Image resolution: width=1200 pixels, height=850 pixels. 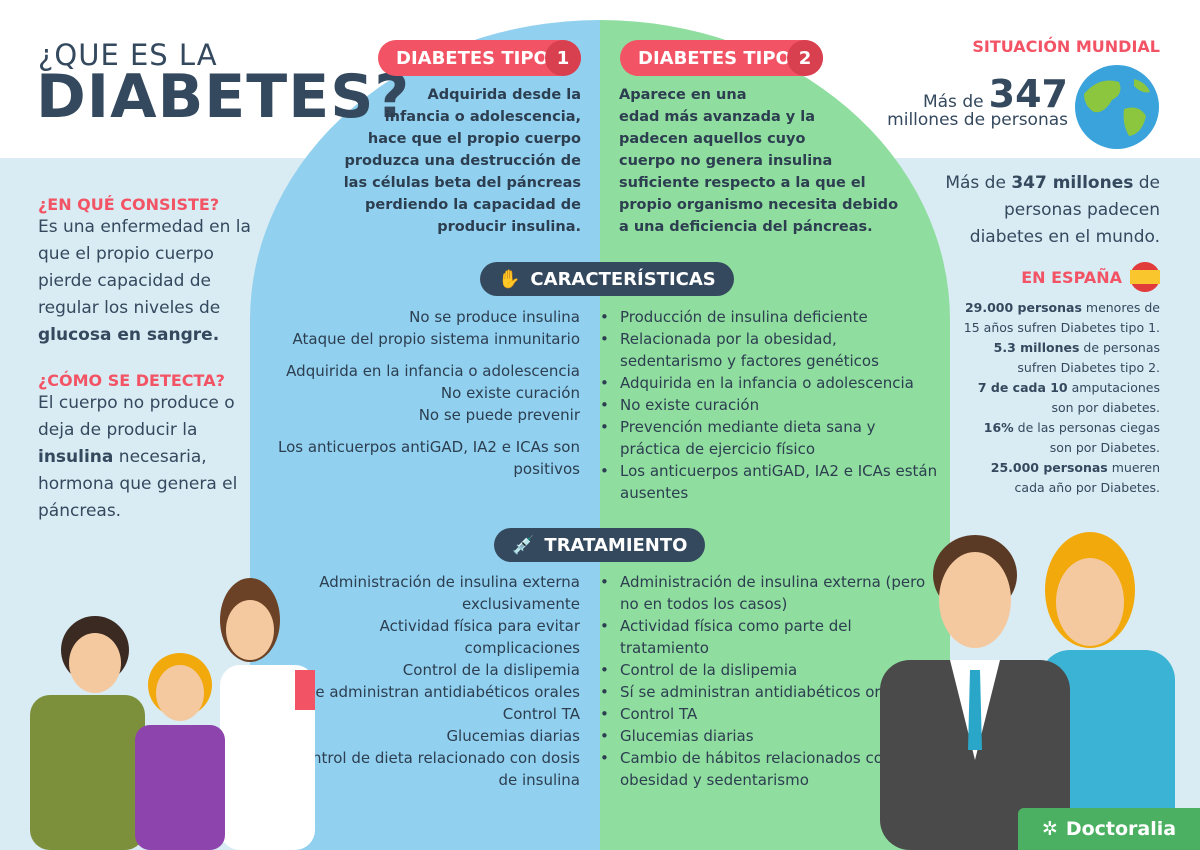 What do you see at coordinates (726, 161) in the screenshot?
I see `description-line: cuerpo no genera insulina` at bounding box center [726, 161].